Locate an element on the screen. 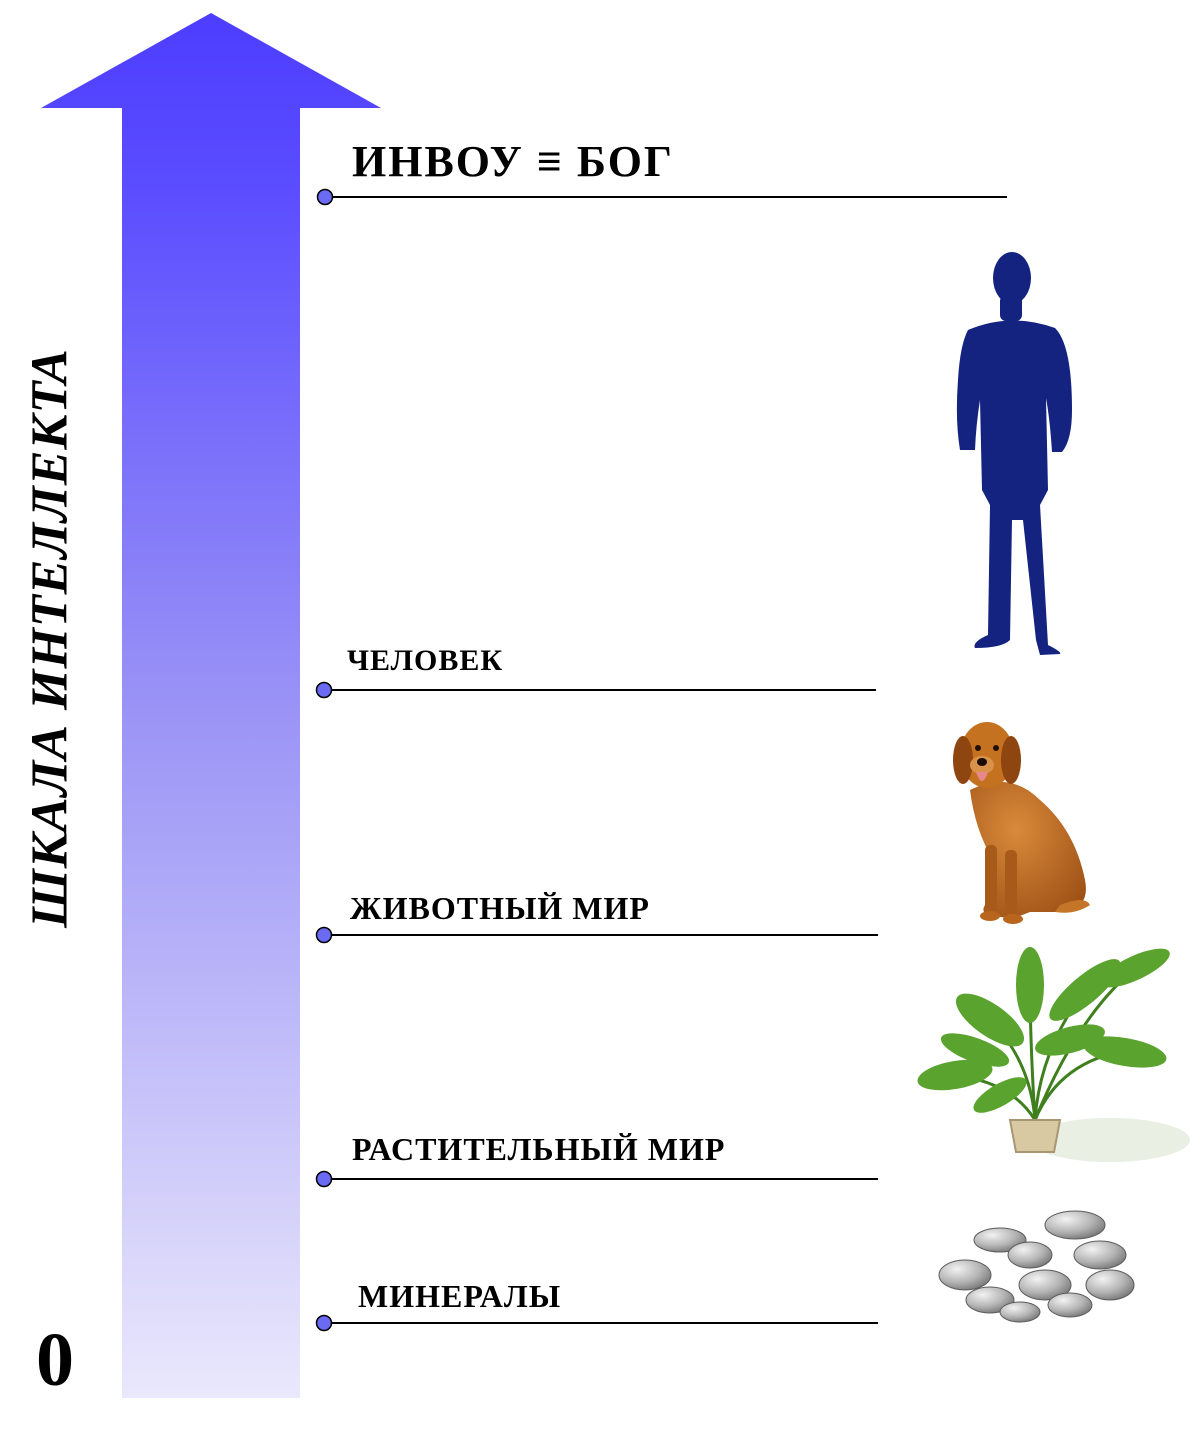 This screenshot has width=1200, height=1444. scale-zero-label: 0 is located at coordinates (55, 1360).